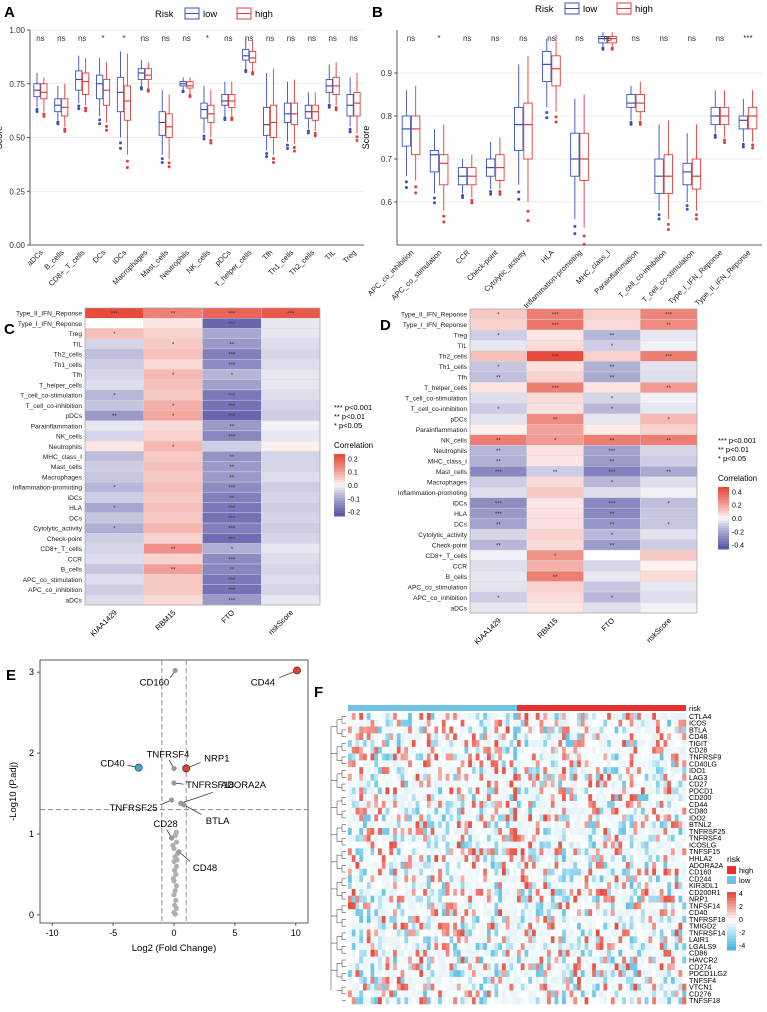 This screenshot has height=1012, width=767. Describe the element at coordinates (62, 477) in the screenshot. I see `row-label: Macrophages` at that location.